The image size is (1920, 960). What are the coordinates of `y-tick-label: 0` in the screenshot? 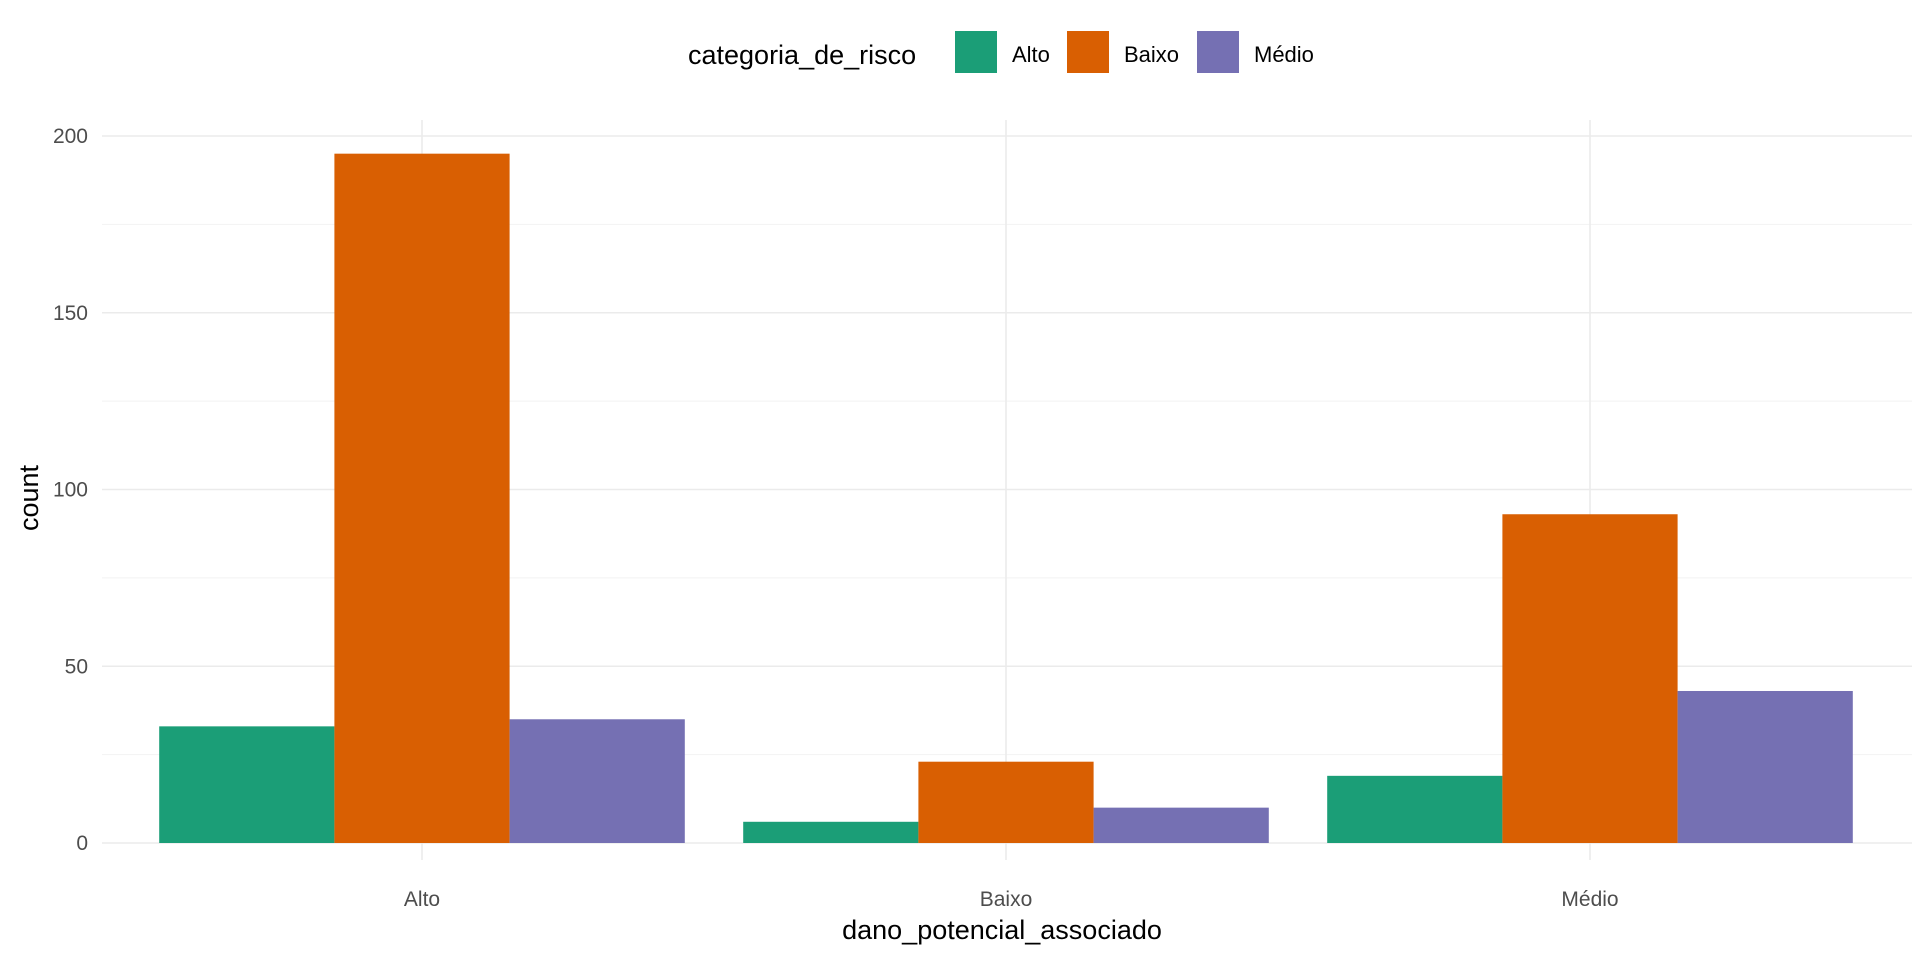 It's located at (82, 843).